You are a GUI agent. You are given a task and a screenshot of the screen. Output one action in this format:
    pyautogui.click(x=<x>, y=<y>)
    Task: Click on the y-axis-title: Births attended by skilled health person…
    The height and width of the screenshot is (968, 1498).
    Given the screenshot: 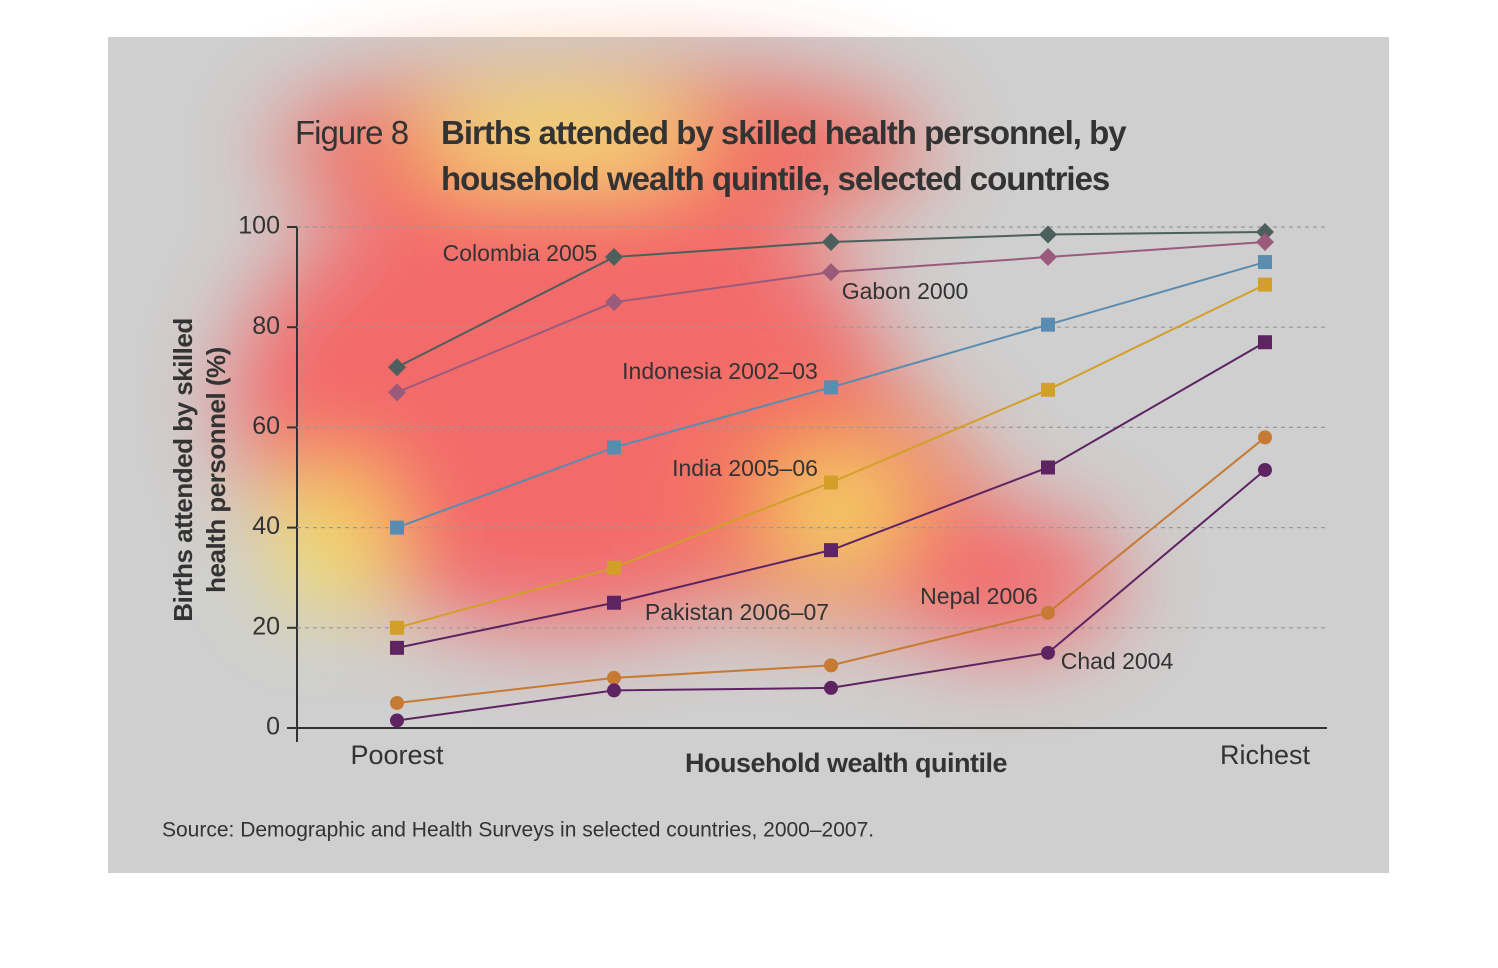 What is the action you would take?
    pyautogui.click(x=199, y=470)
    